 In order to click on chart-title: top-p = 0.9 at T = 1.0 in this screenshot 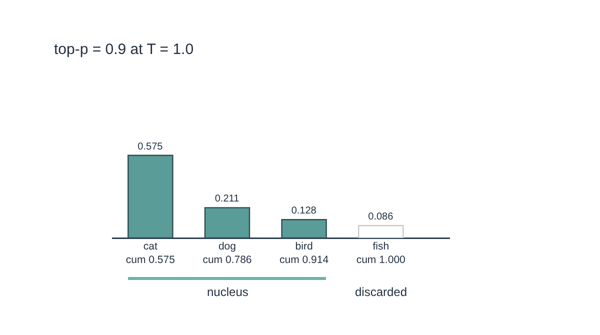, I will do `click(124, 49)`.